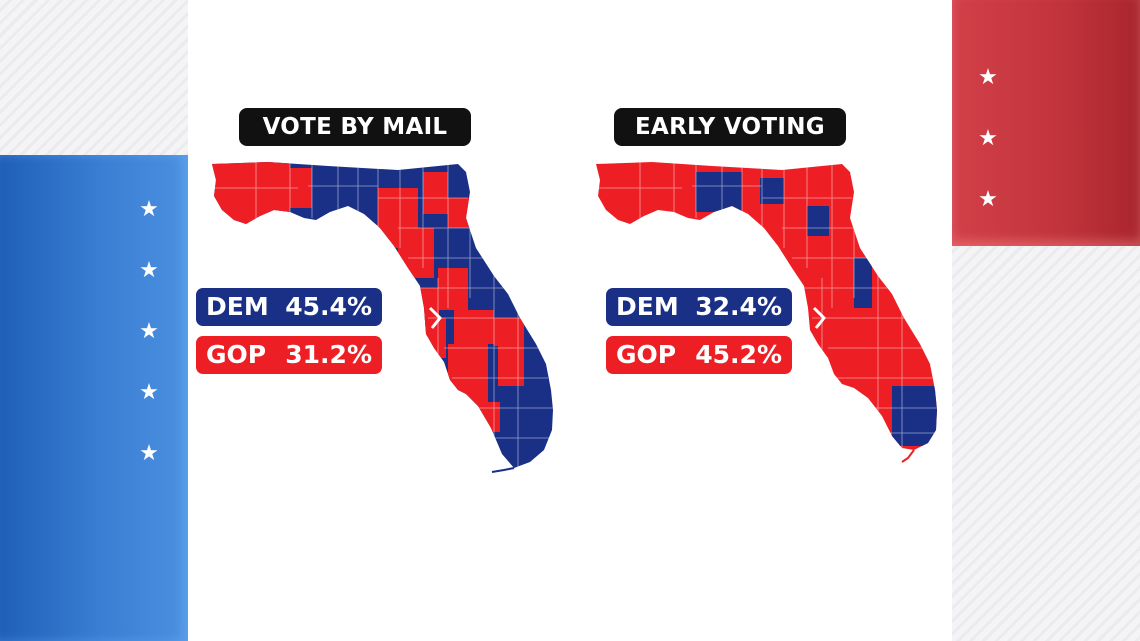 The image size is (1140, 641). I want to click on percentage-value: 45.2%, so click(738, 354).